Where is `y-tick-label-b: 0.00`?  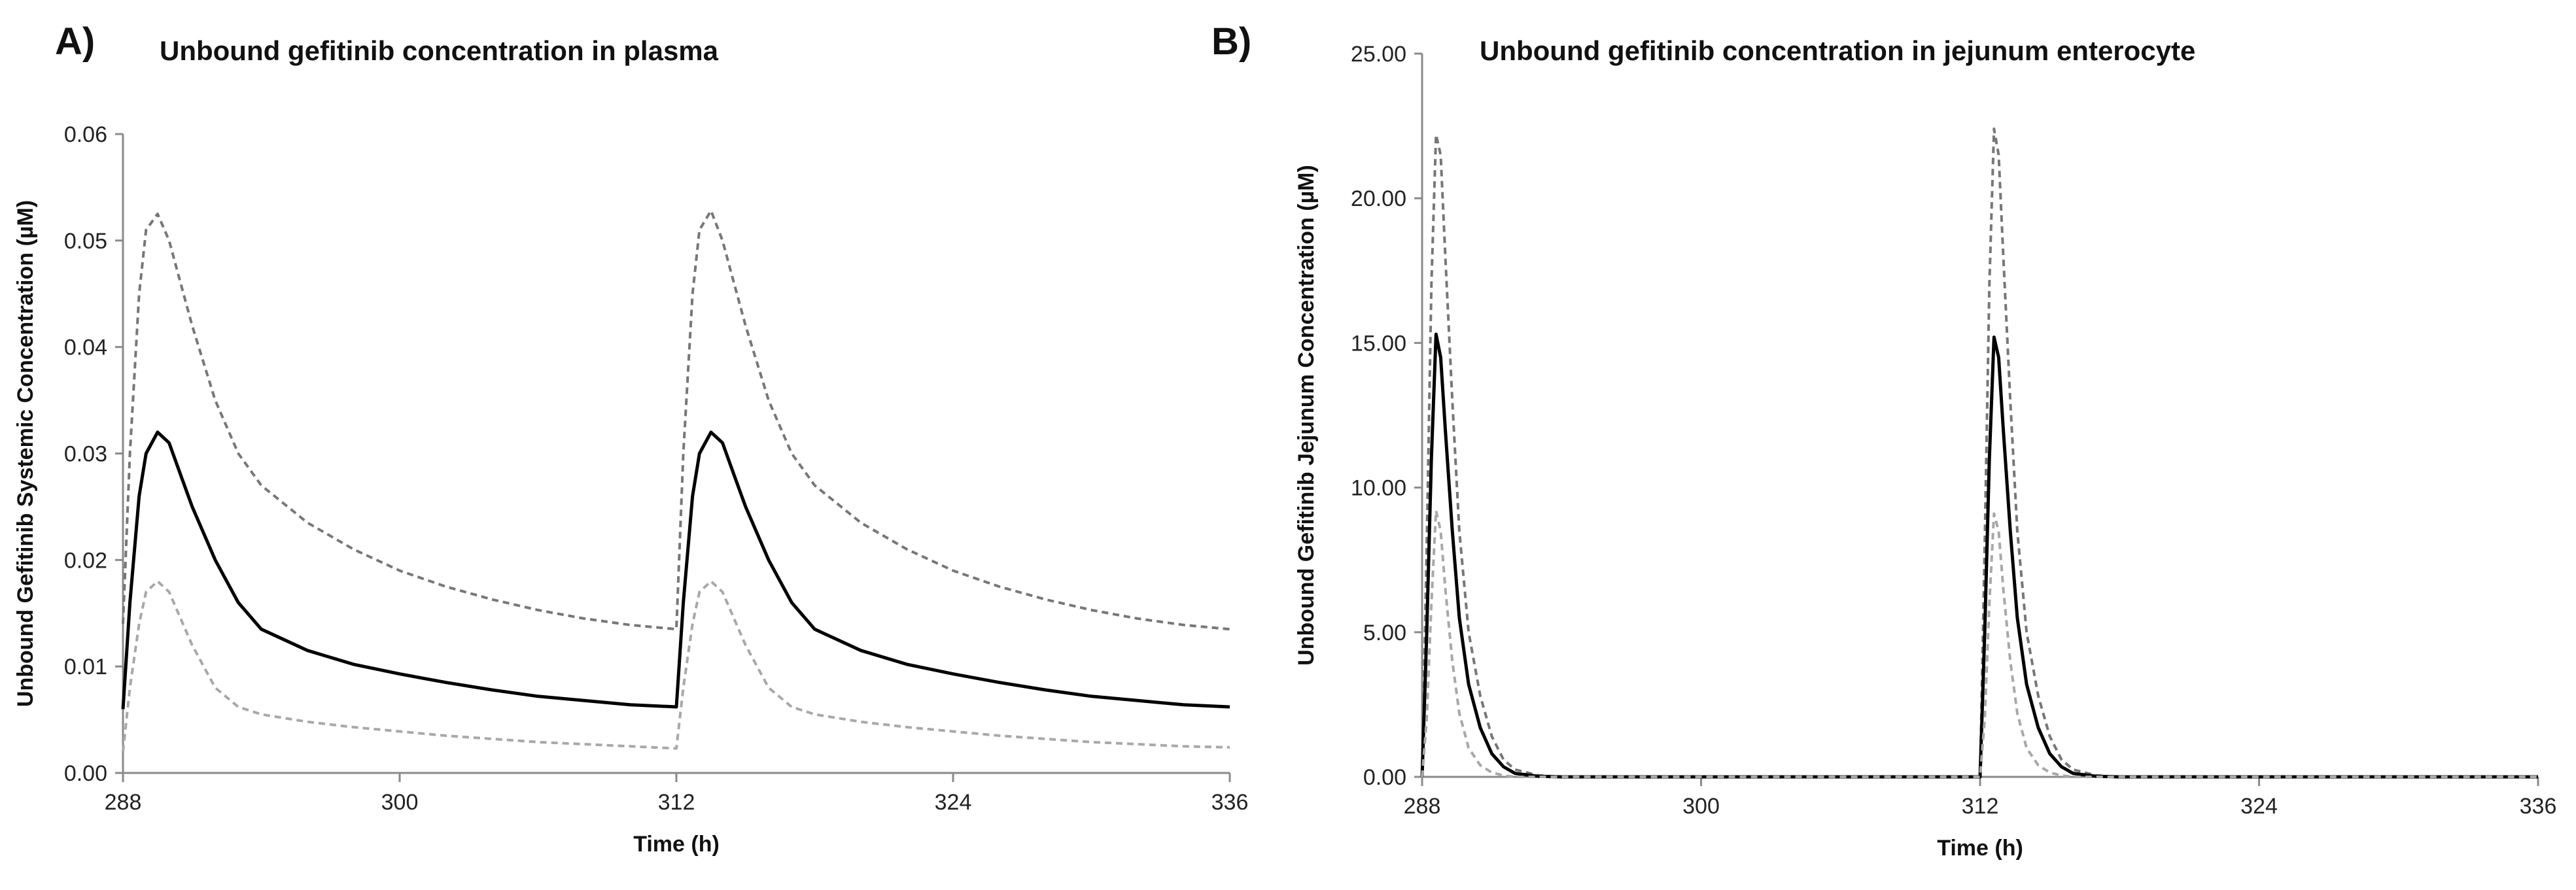
y-tick-label-b: 0.00 is located at coordinates (1385, 777).